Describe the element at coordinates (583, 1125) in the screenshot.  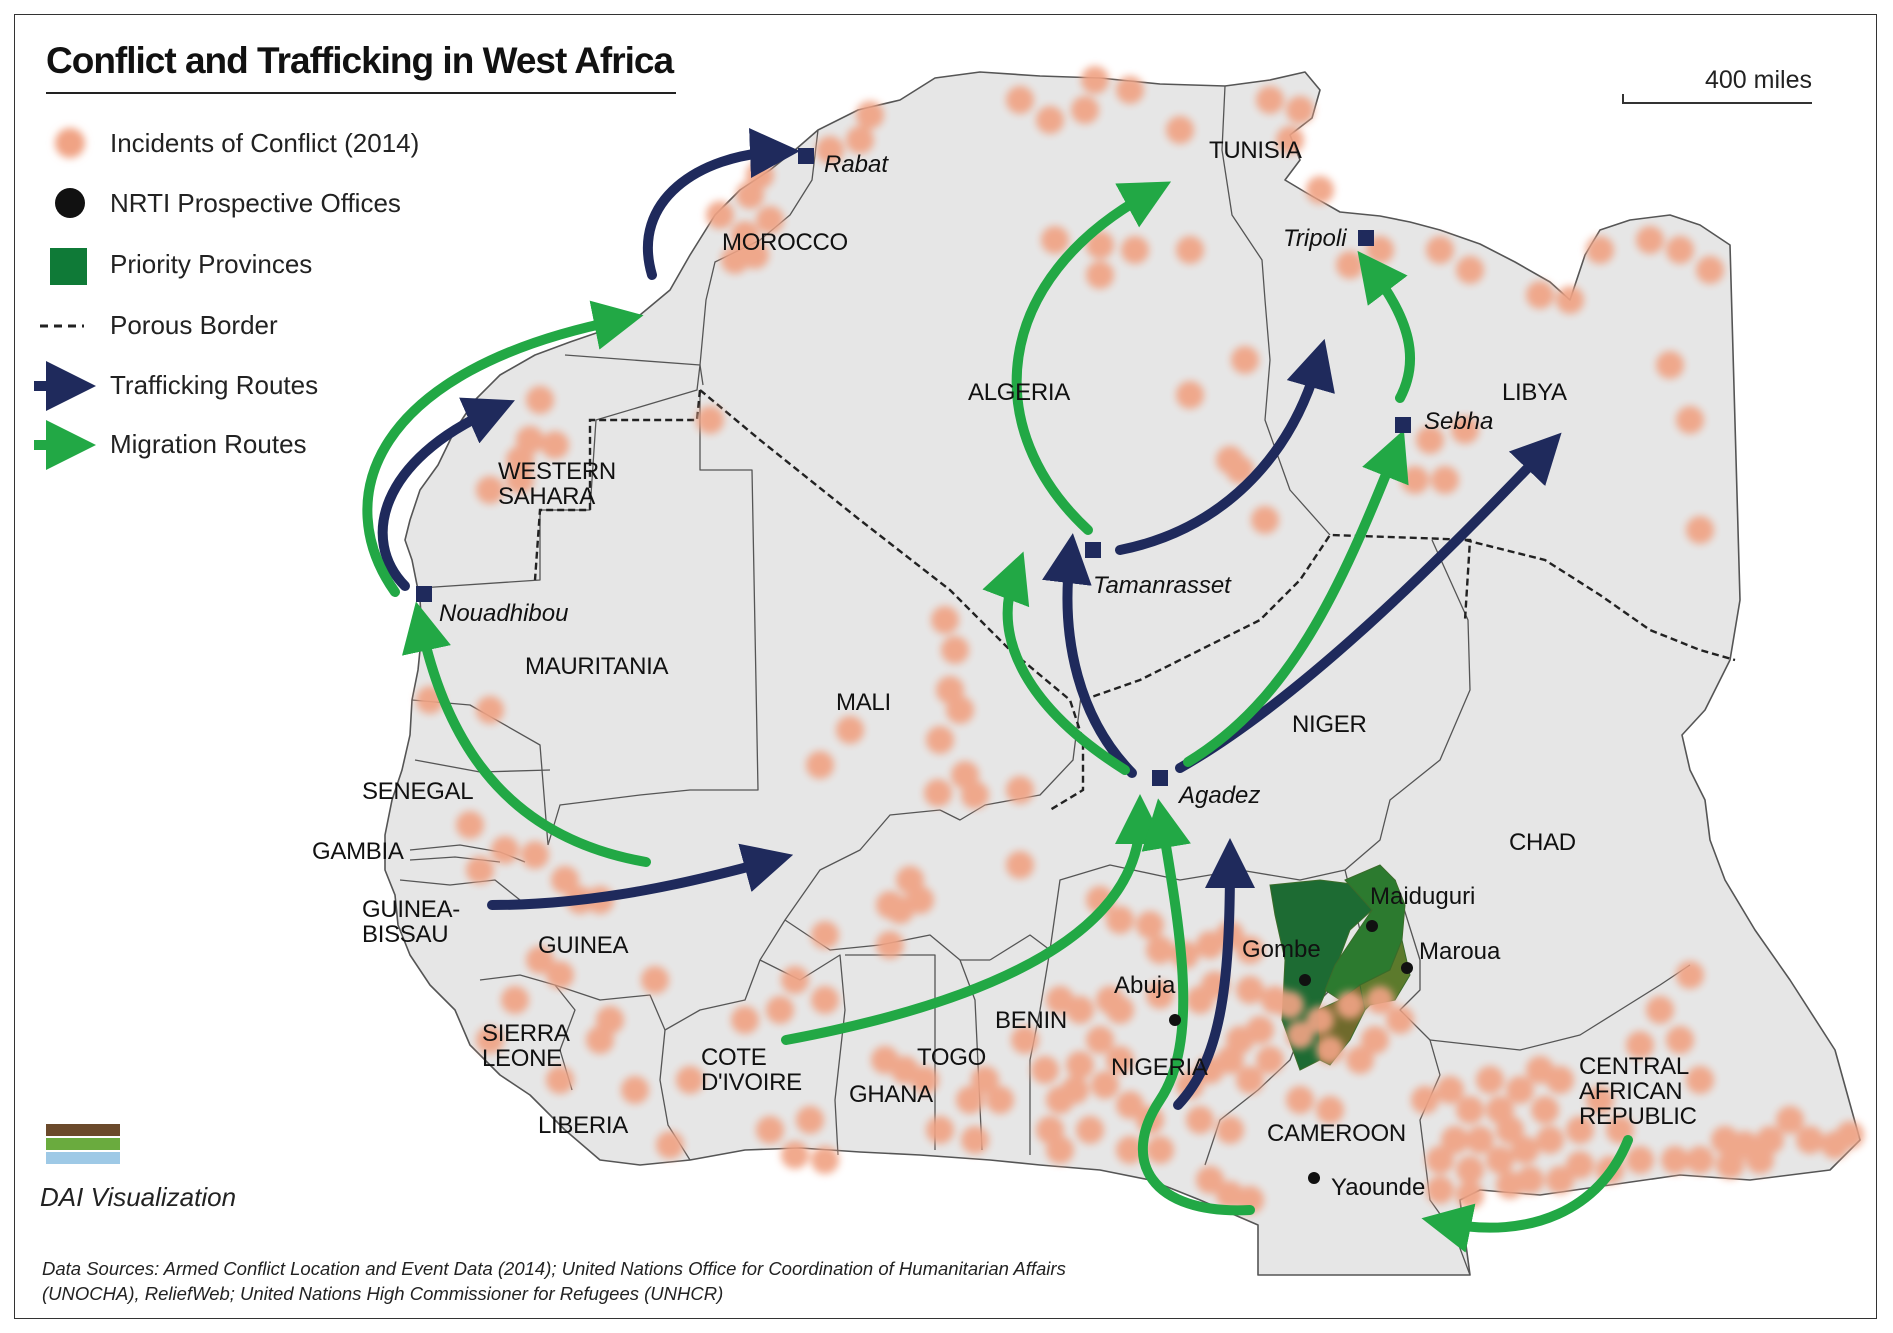
I see `label-liberia: LIBERIA` at that location.